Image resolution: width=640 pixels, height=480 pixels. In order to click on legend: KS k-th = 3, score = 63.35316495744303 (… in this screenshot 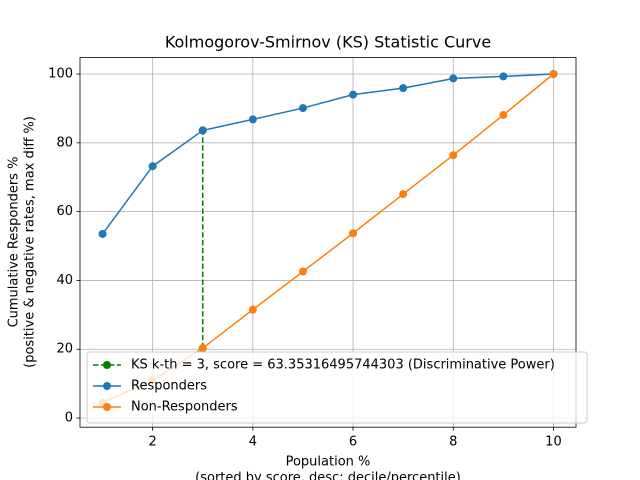, I will do `click(337, 387)`.